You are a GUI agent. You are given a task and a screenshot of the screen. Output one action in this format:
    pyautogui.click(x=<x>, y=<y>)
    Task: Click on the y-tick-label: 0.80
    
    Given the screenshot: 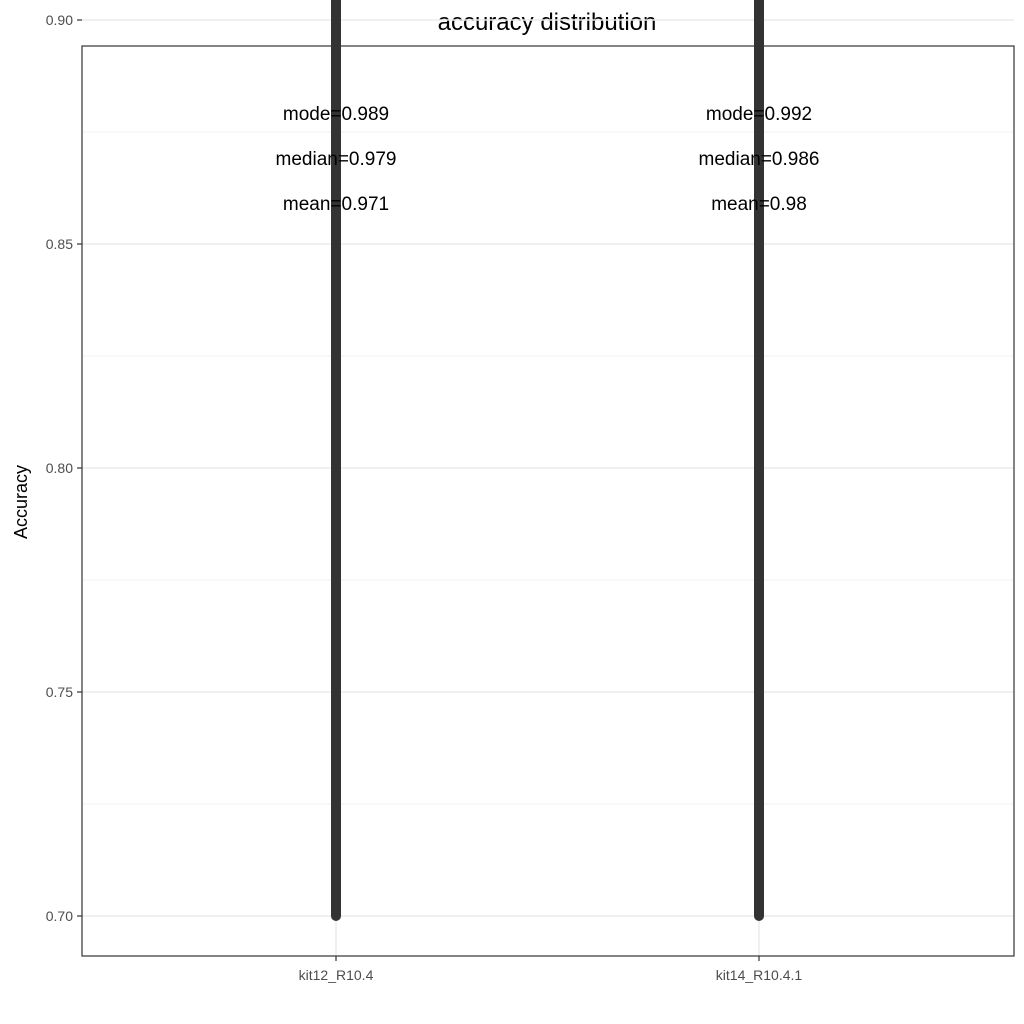 What is the action you would take?
    pyautogui.click(x=59, y=468)
    